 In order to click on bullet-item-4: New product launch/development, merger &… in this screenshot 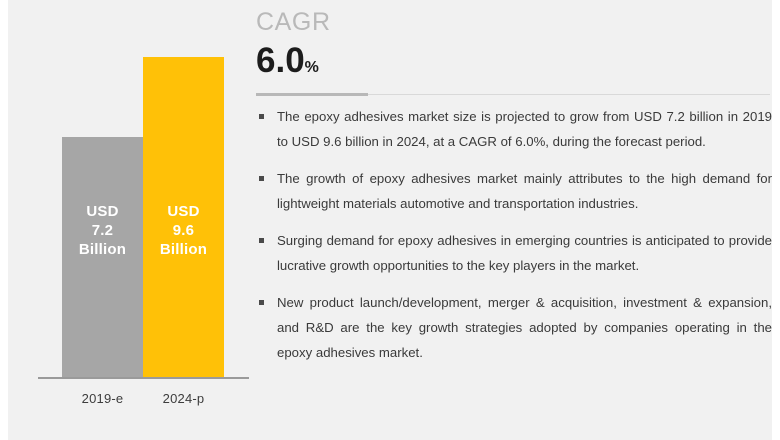, I will do `click(514, 327)`.